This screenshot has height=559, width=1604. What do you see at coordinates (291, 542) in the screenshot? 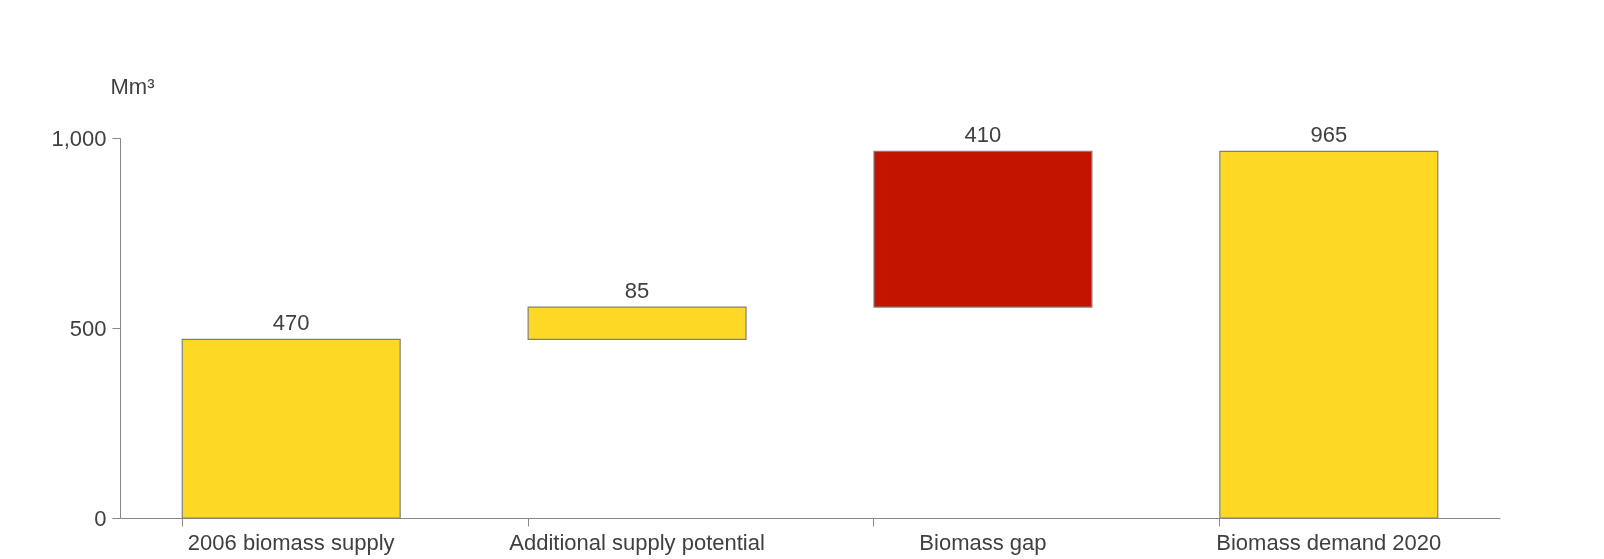
I see `x-tick-label: 2006 biomass supply` at bounding box center [291, 542].